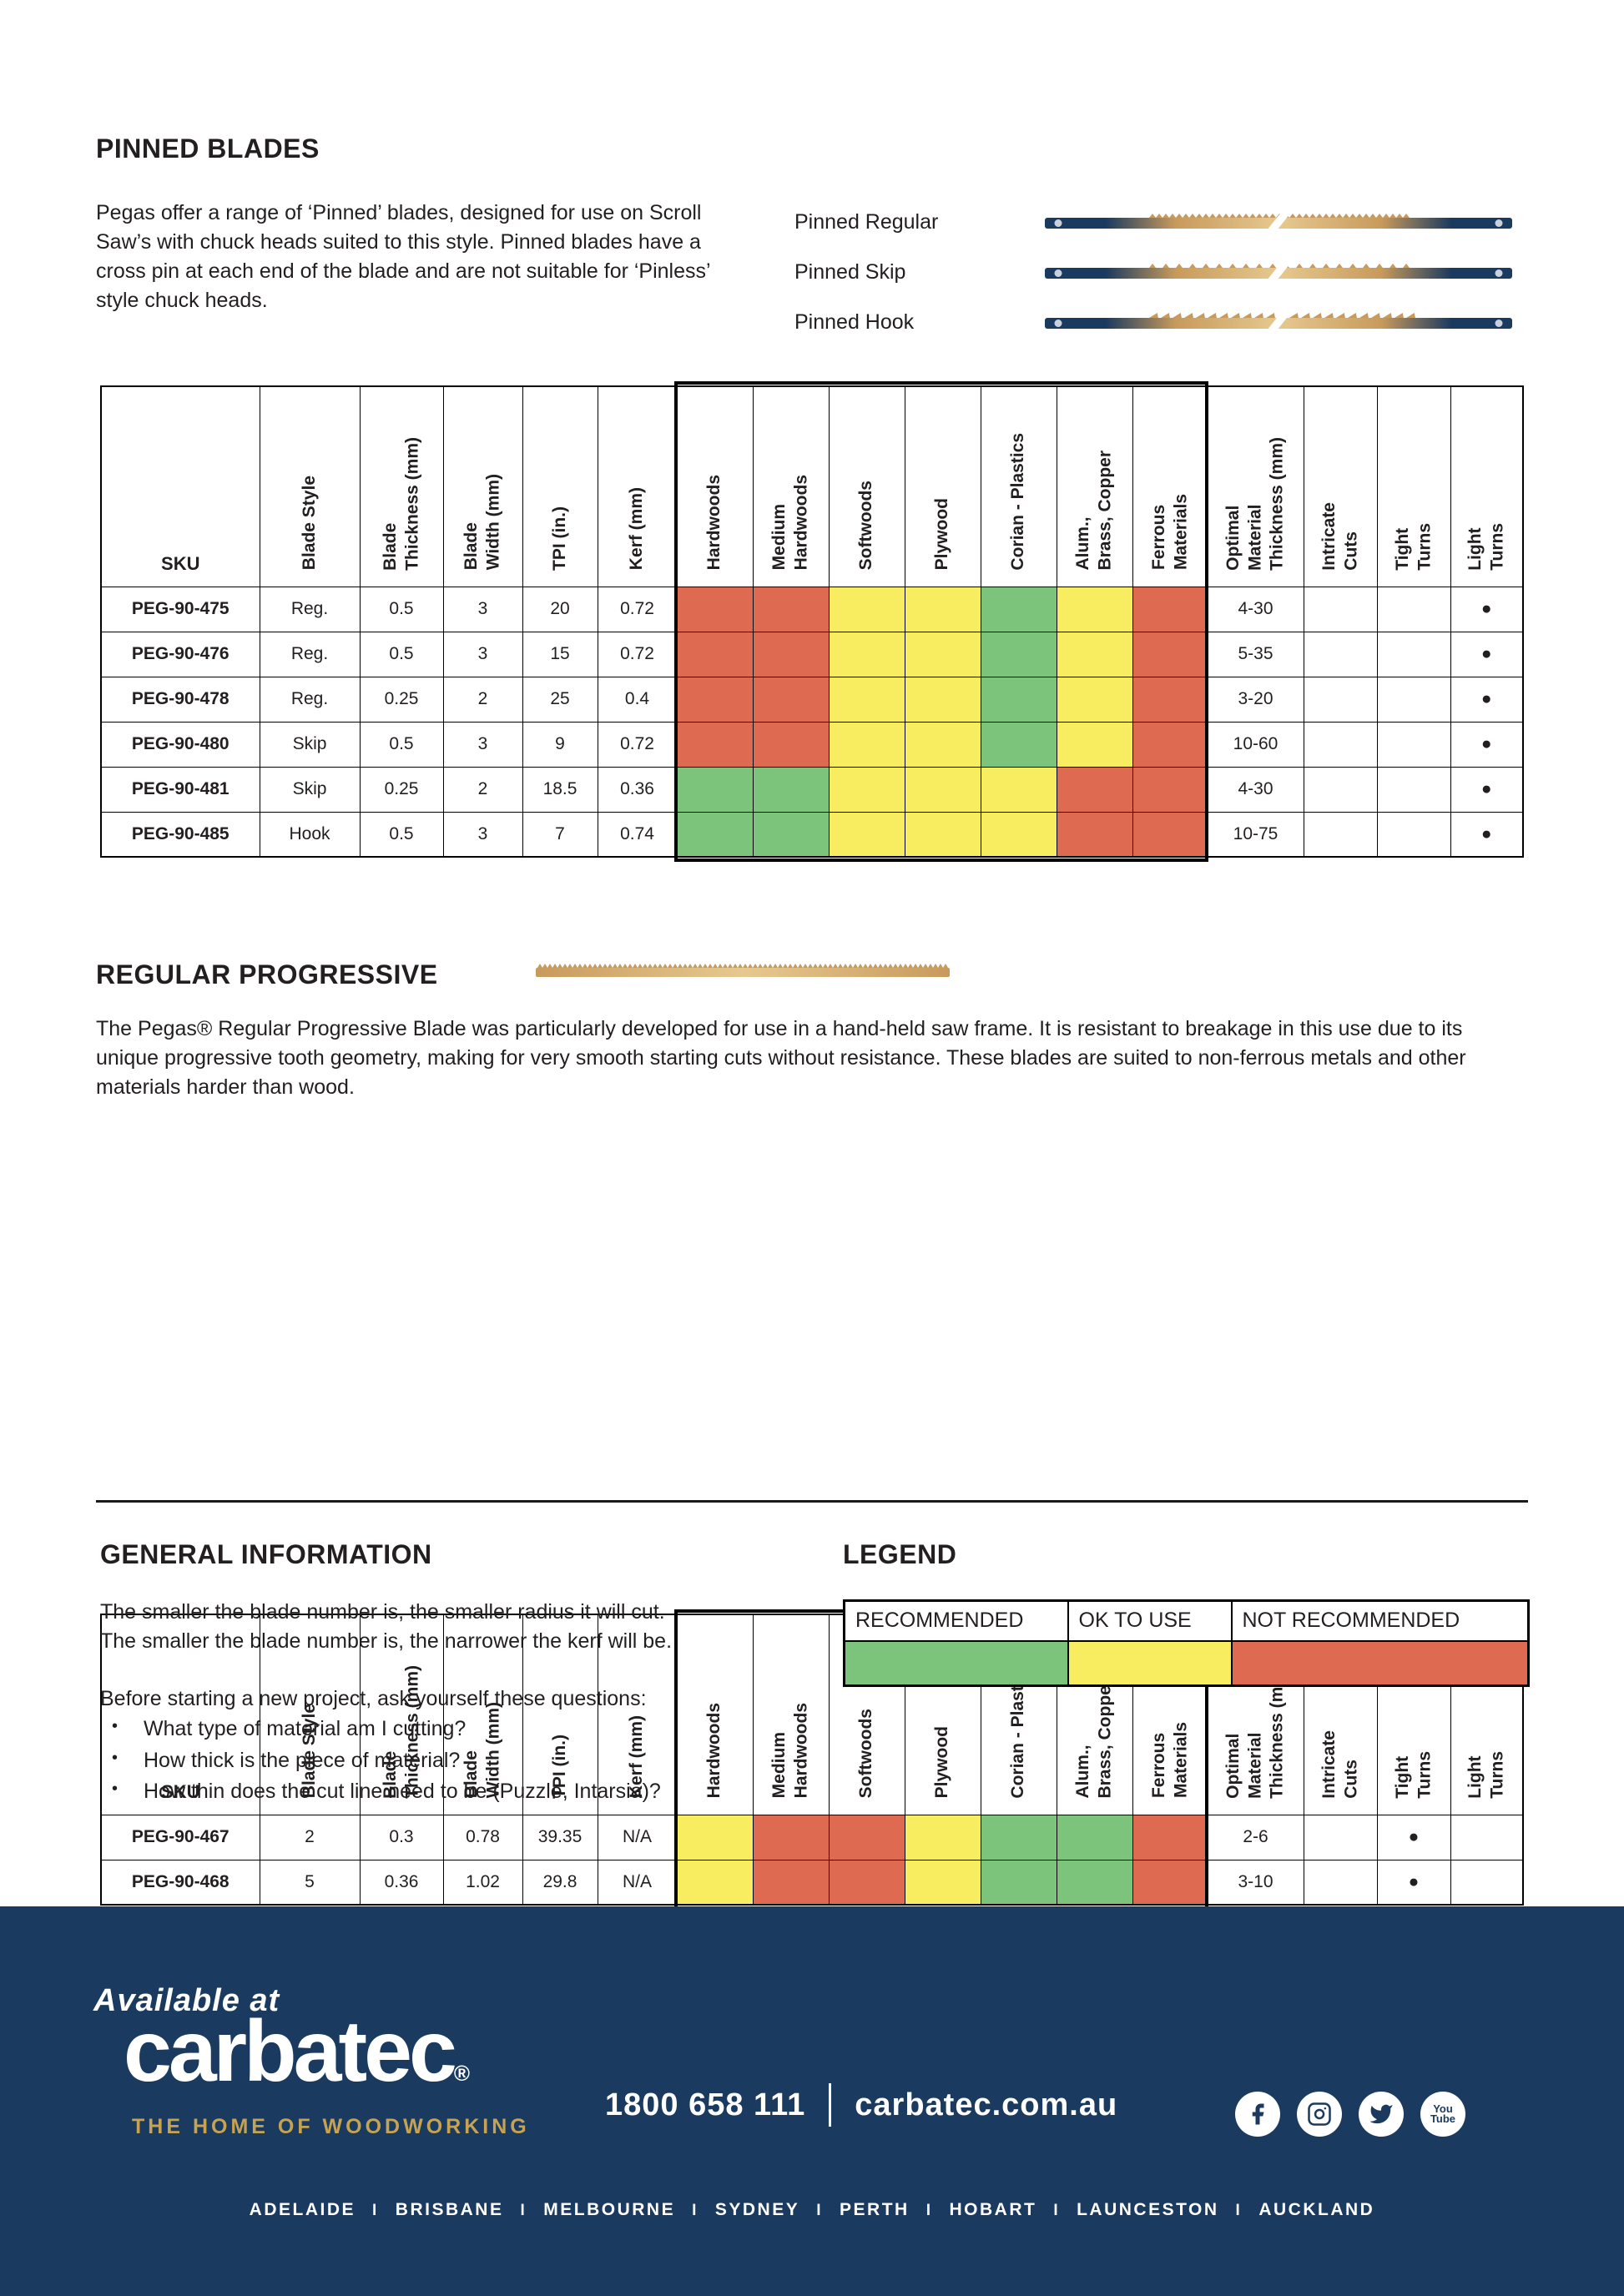  What do you see at coordinates (401, 789) in the screenshot?
I see `spec-cell: 0.25` at bounding box center [401, 789].